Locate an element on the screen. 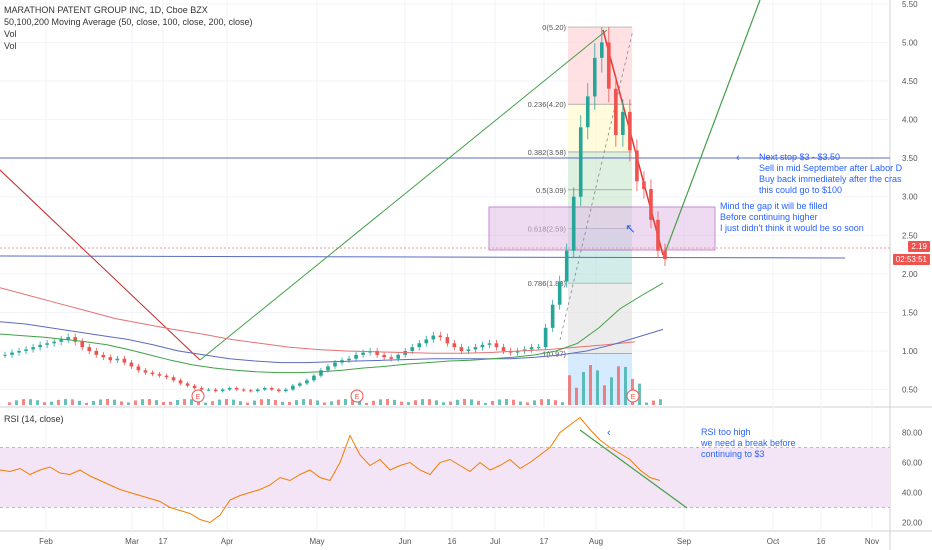 Image resolution: width=932 pixels, height=550 pixels. price-tick-label: 4.00 is located at coordinates (910, 120).